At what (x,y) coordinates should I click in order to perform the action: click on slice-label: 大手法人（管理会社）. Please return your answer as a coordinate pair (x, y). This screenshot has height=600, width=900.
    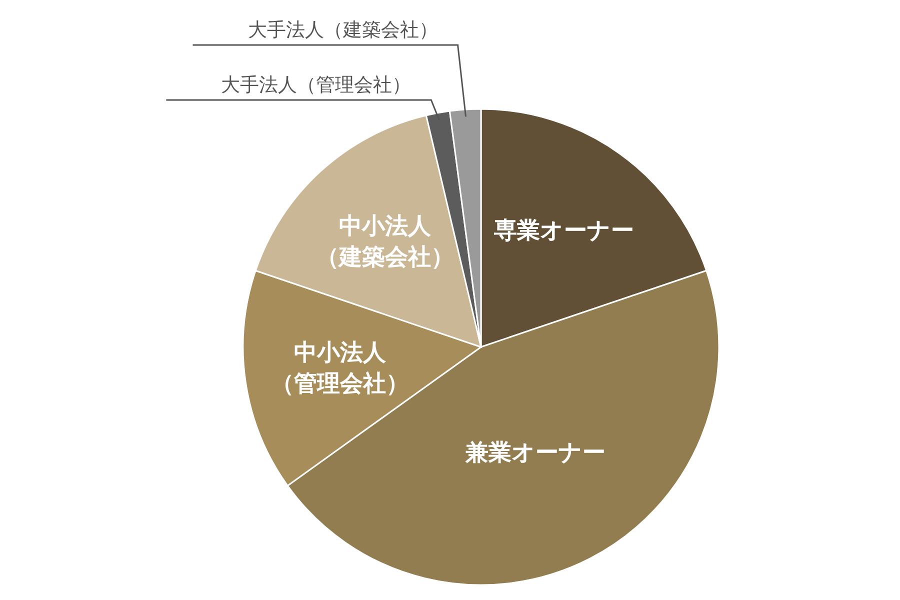
    Looking at the image, I should click on (316, 85).